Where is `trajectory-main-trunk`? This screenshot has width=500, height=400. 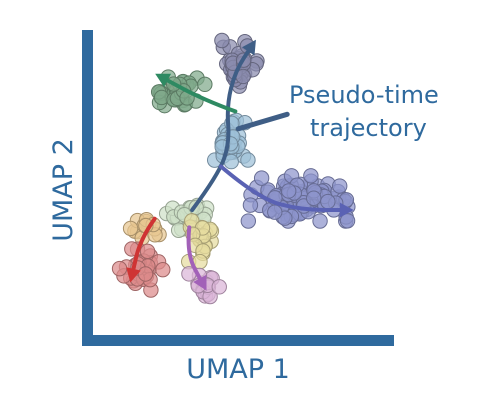
trajectory-main-trunk is located at coordinates (222, 127).